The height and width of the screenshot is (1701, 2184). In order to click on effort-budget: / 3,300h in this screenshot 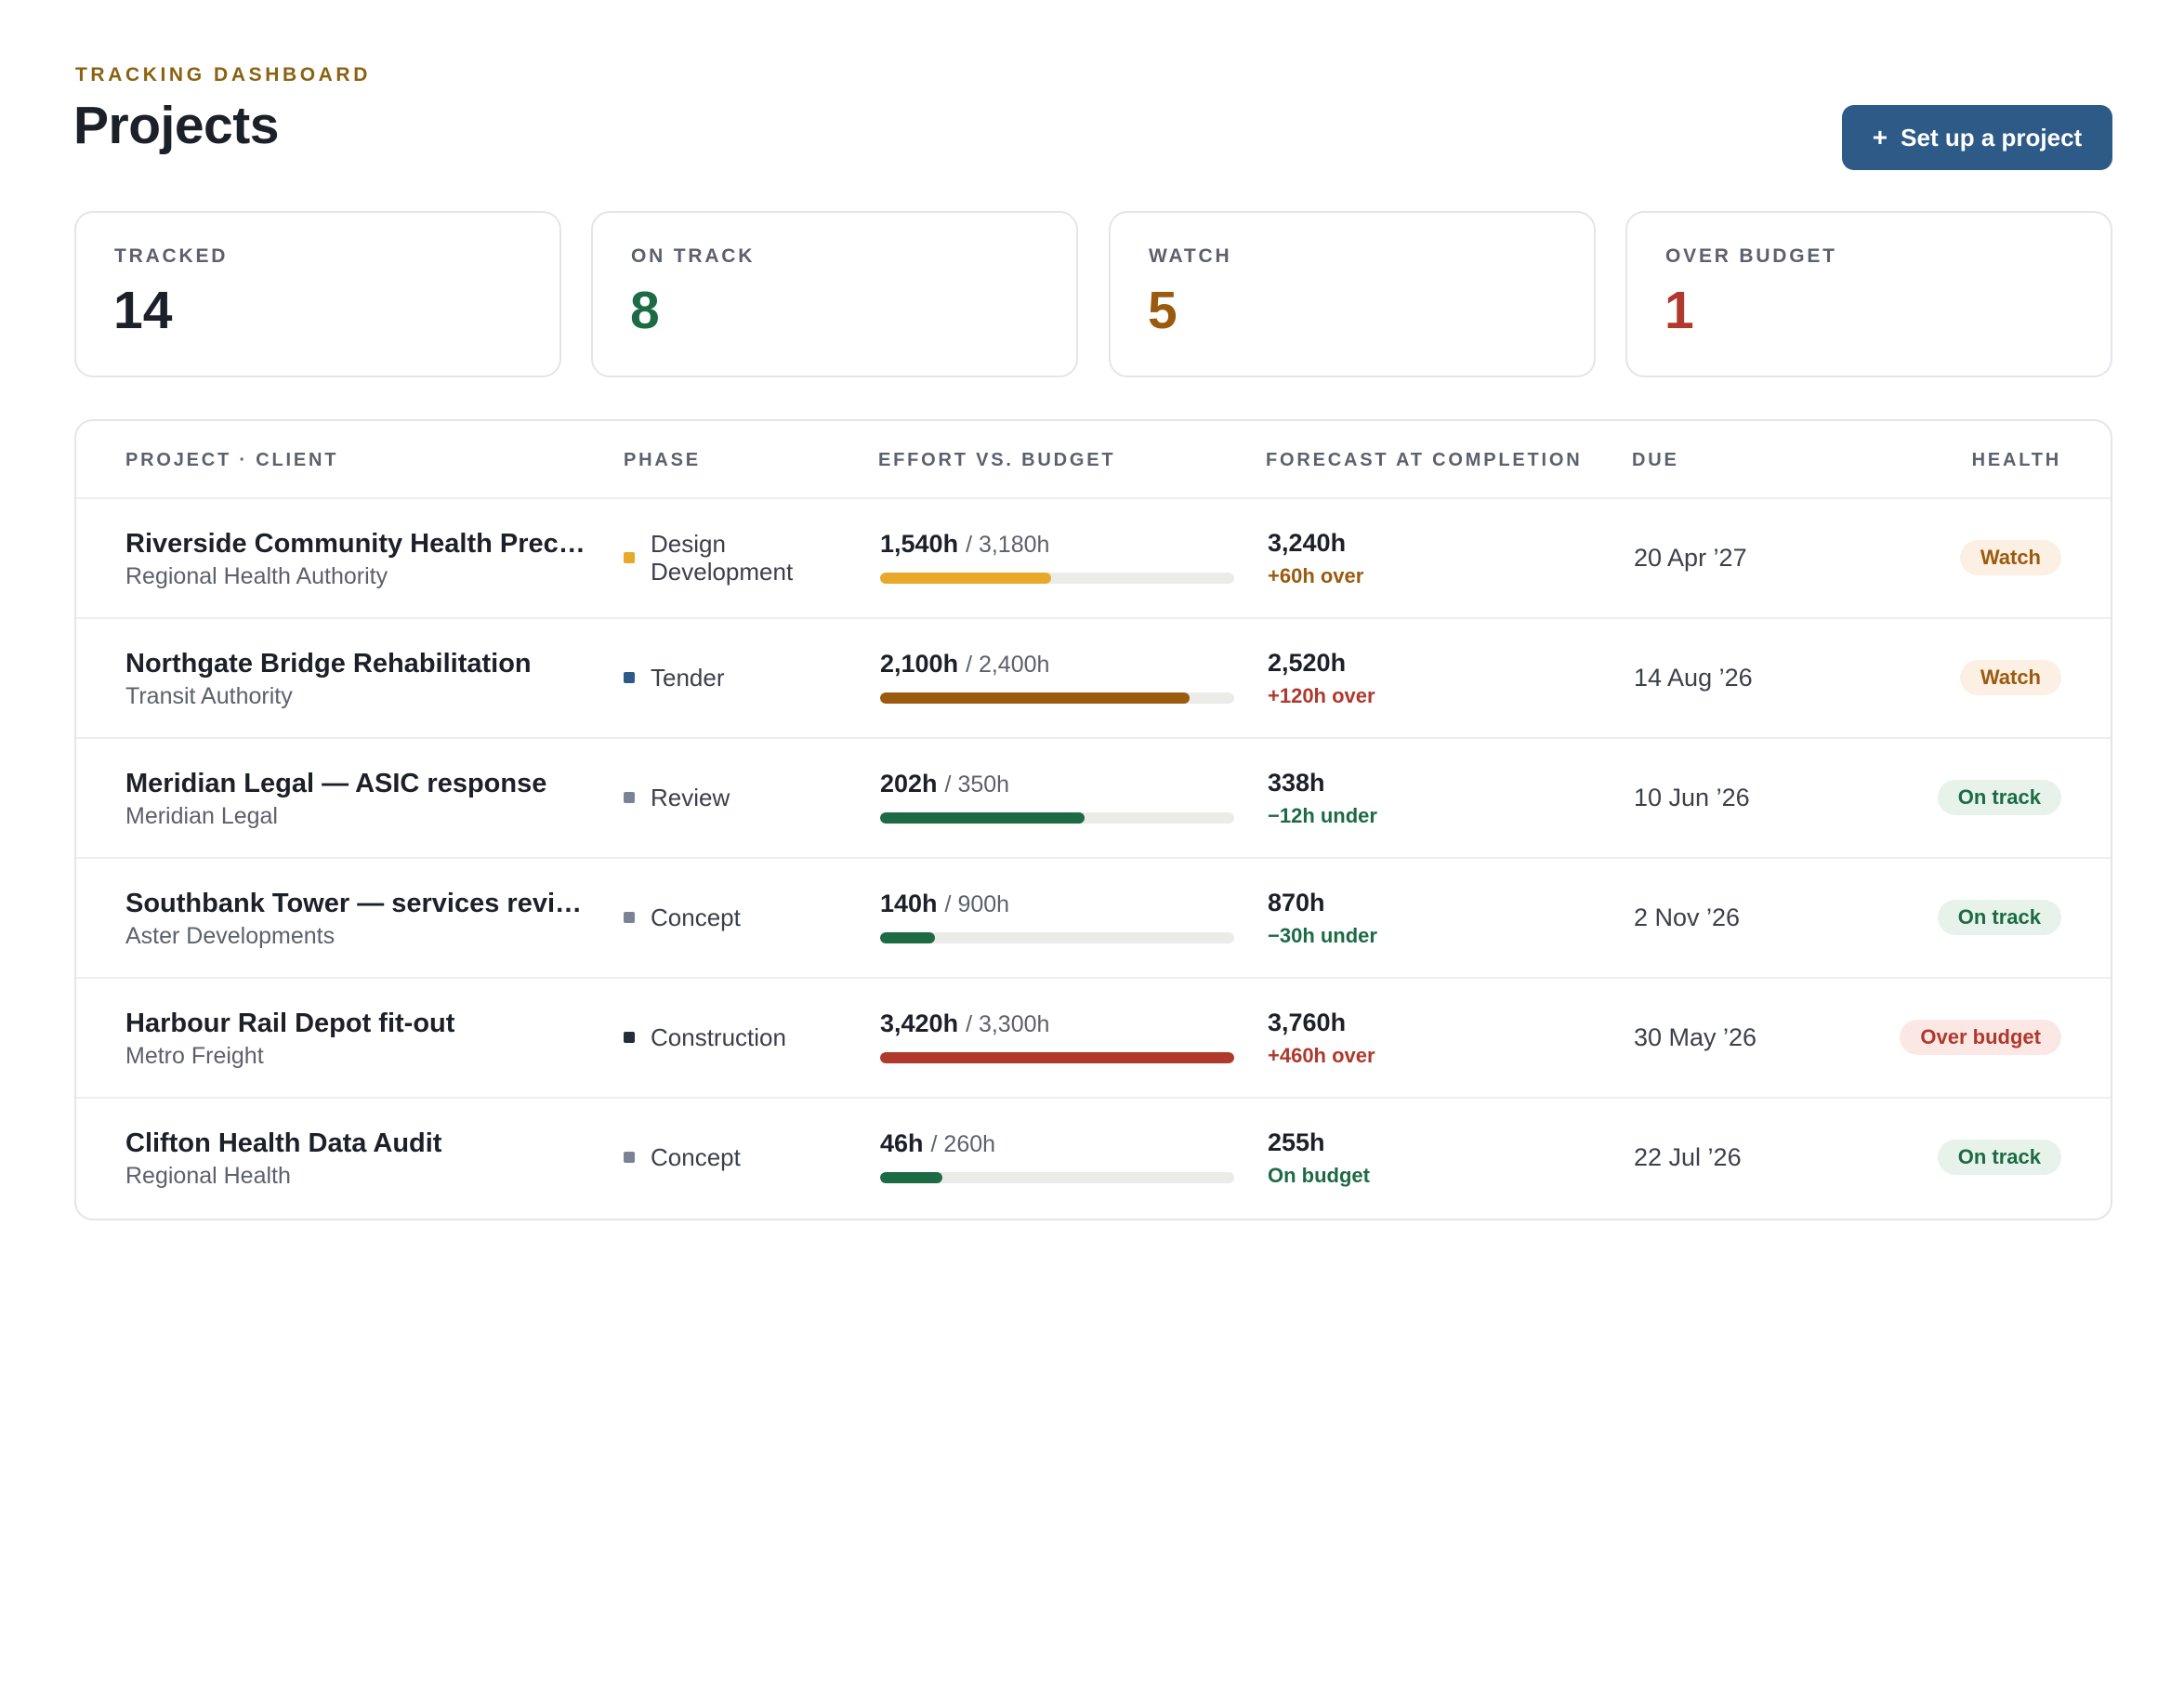, I will do `click(1008, 1024)`.